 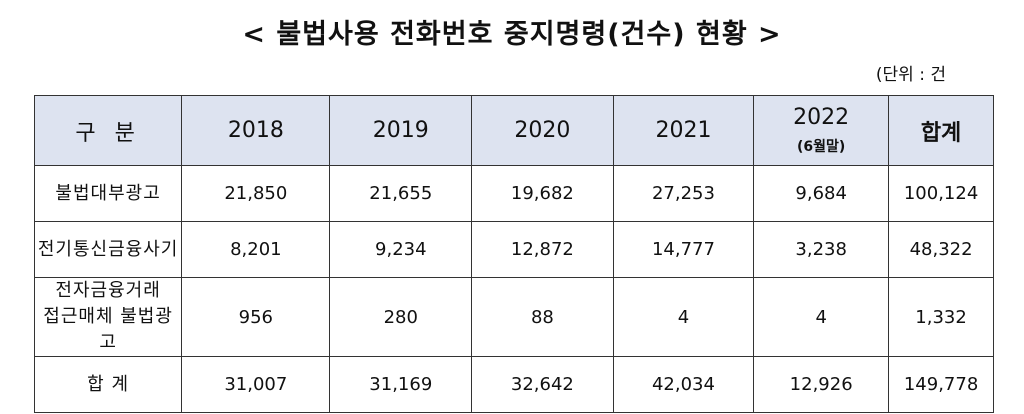 What do you see at coordinates (256, 130) in the screenshot?
I see `header-year-2018: 2018` at bounding box center [256, 130].